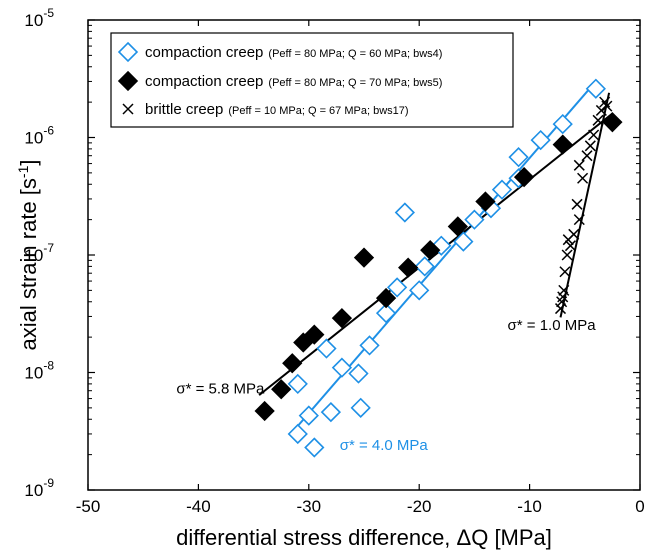 The height and width of the screenshot is (554, 645). What do you see at coordinates (198, 506) in the screenshot?
I see `x-tick-label: -40` at bounding box center [198, 506].